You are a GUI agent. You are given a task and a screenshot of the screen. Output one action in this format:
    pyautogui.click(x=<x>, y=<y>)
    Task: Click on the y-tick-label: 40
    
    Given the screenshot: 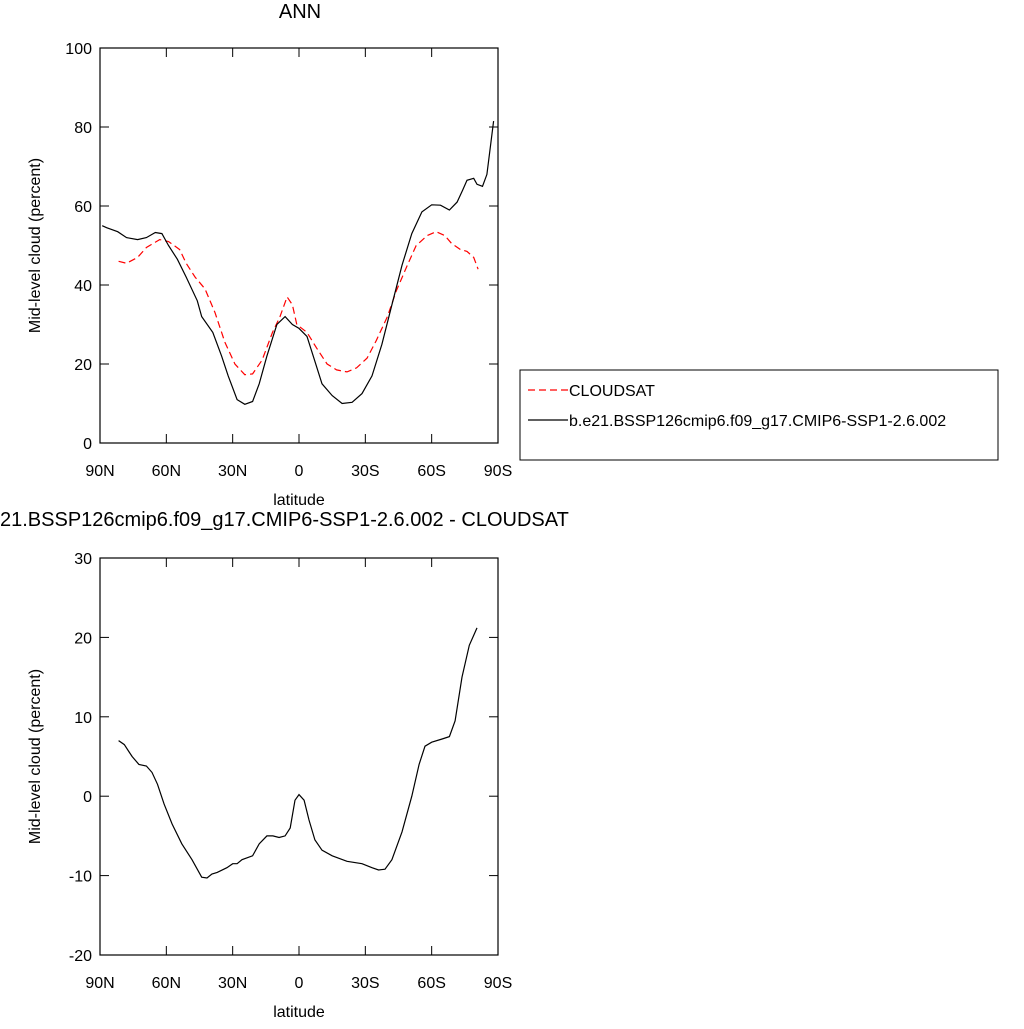 What is the action you would take?
    pyautogui.click(x=83, y=286)
    